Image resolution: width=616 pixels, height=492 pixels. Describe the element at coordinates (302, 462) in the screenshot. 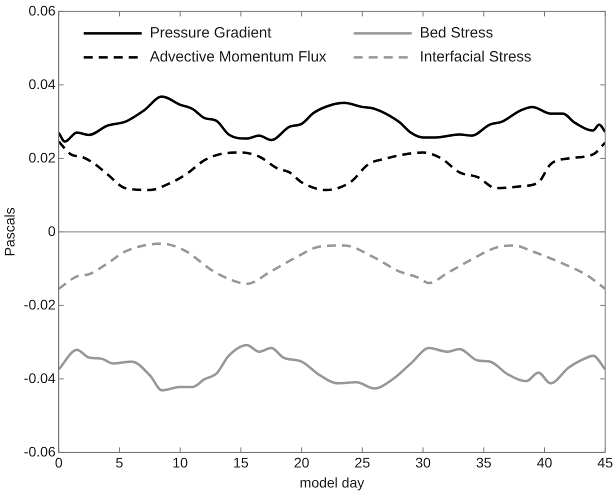

I see `x-tick-label: 20` at that location.